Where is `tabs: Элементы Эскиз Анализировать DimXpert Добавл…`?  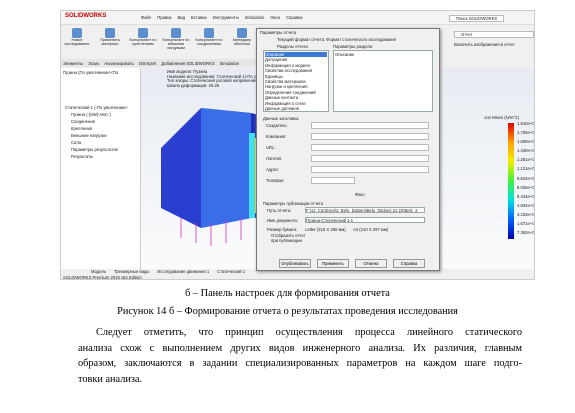 tabs: Элементы Эскиз Анализировать DimXpert Добавл… is located at coordinates (158, 63).